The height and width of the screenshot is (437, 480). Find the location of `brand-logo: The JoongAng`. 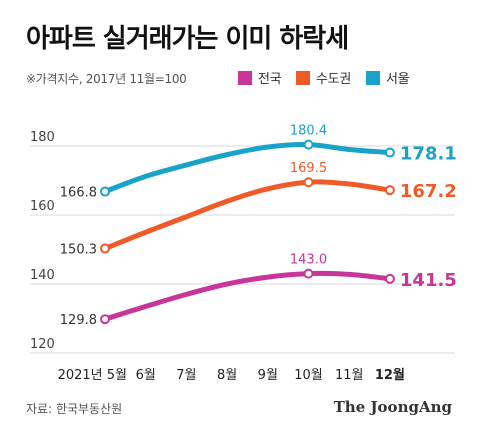

brand-logo: The JoongAng is located at coordinates (392, 407).